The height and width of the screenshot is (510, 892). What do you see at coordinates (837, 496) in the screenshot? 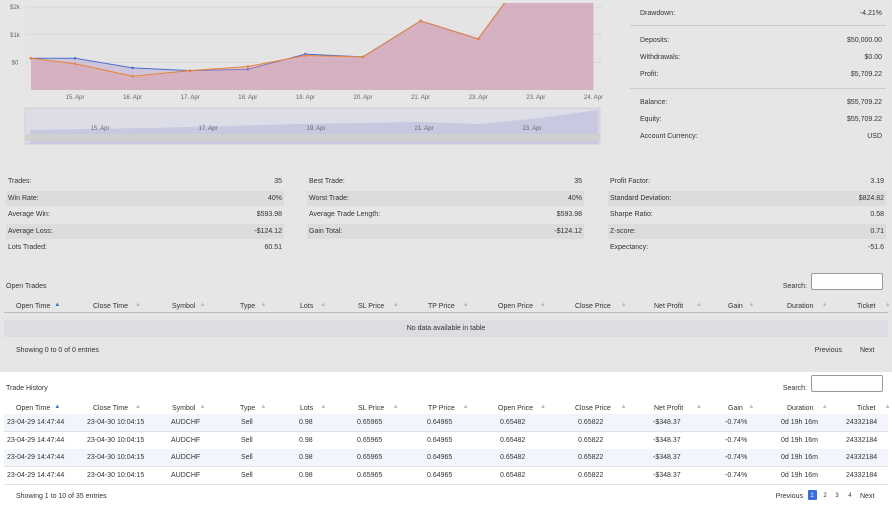
I see `page-button: 3` at bounding box center [837, 496].